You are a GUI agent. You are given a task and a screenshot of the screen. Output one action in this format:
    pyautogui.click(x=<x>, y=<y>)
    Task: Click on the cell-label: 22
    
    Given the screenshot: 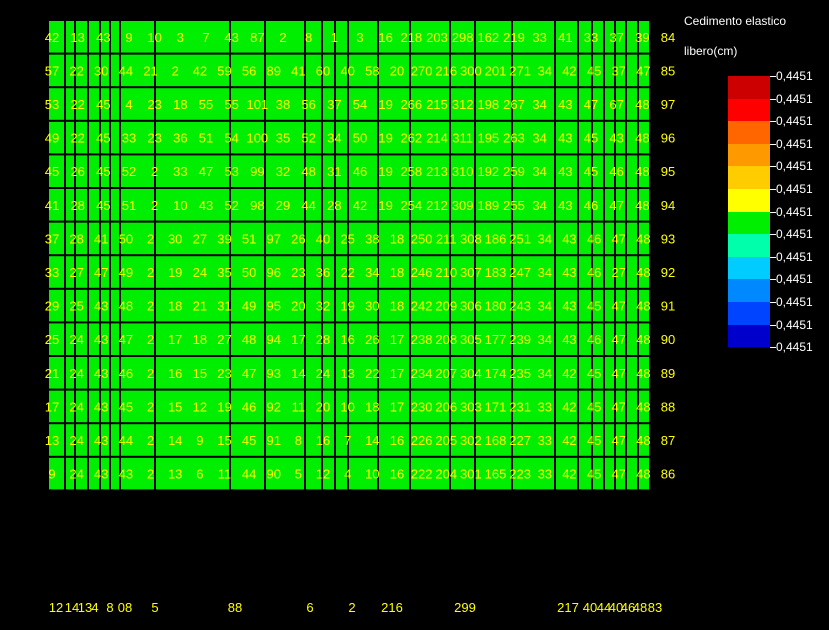 What is the action you would take?
    pyautogui.click(x=347, y=272)
    